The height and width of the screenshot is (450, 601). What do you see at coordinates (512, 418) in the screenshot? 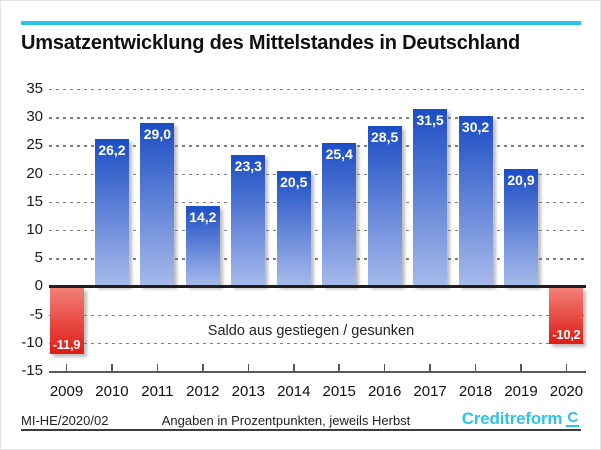
I see `brand-name: Creditreform` at bounding box center [512, 418].